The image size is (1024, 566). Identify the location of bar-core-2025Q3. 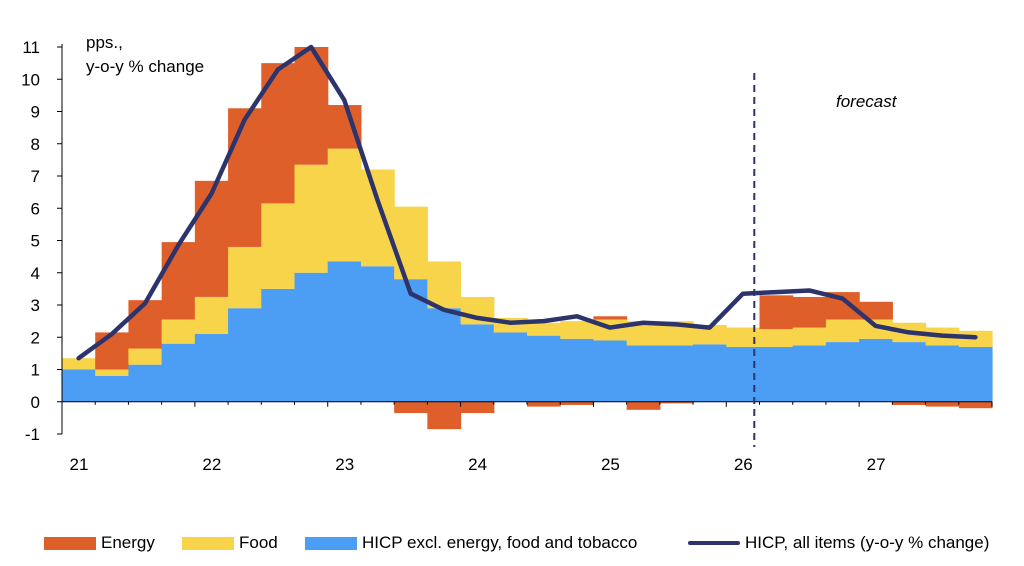
(676, 373).